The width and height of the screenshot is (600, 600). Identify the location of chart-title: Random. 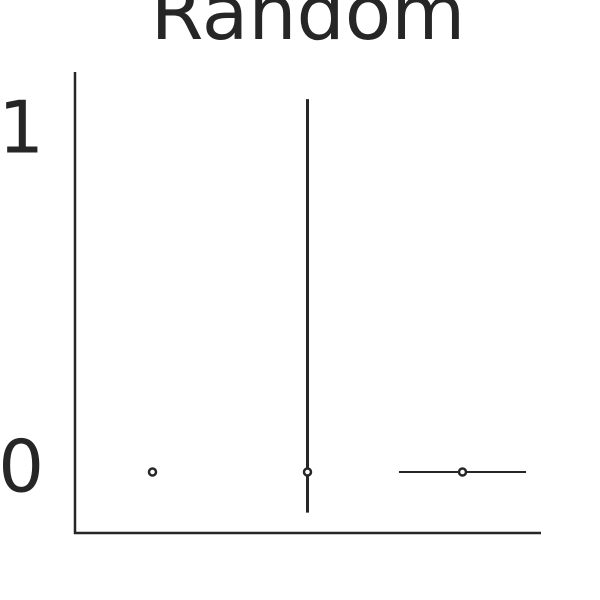
(308, 28).